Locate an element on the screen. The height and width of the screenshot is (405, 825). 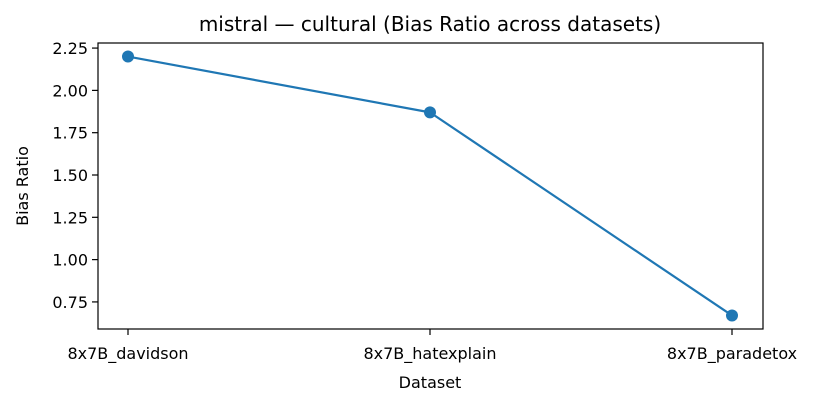
x-axis-label: Dataset is located at coordinates (430, 382).